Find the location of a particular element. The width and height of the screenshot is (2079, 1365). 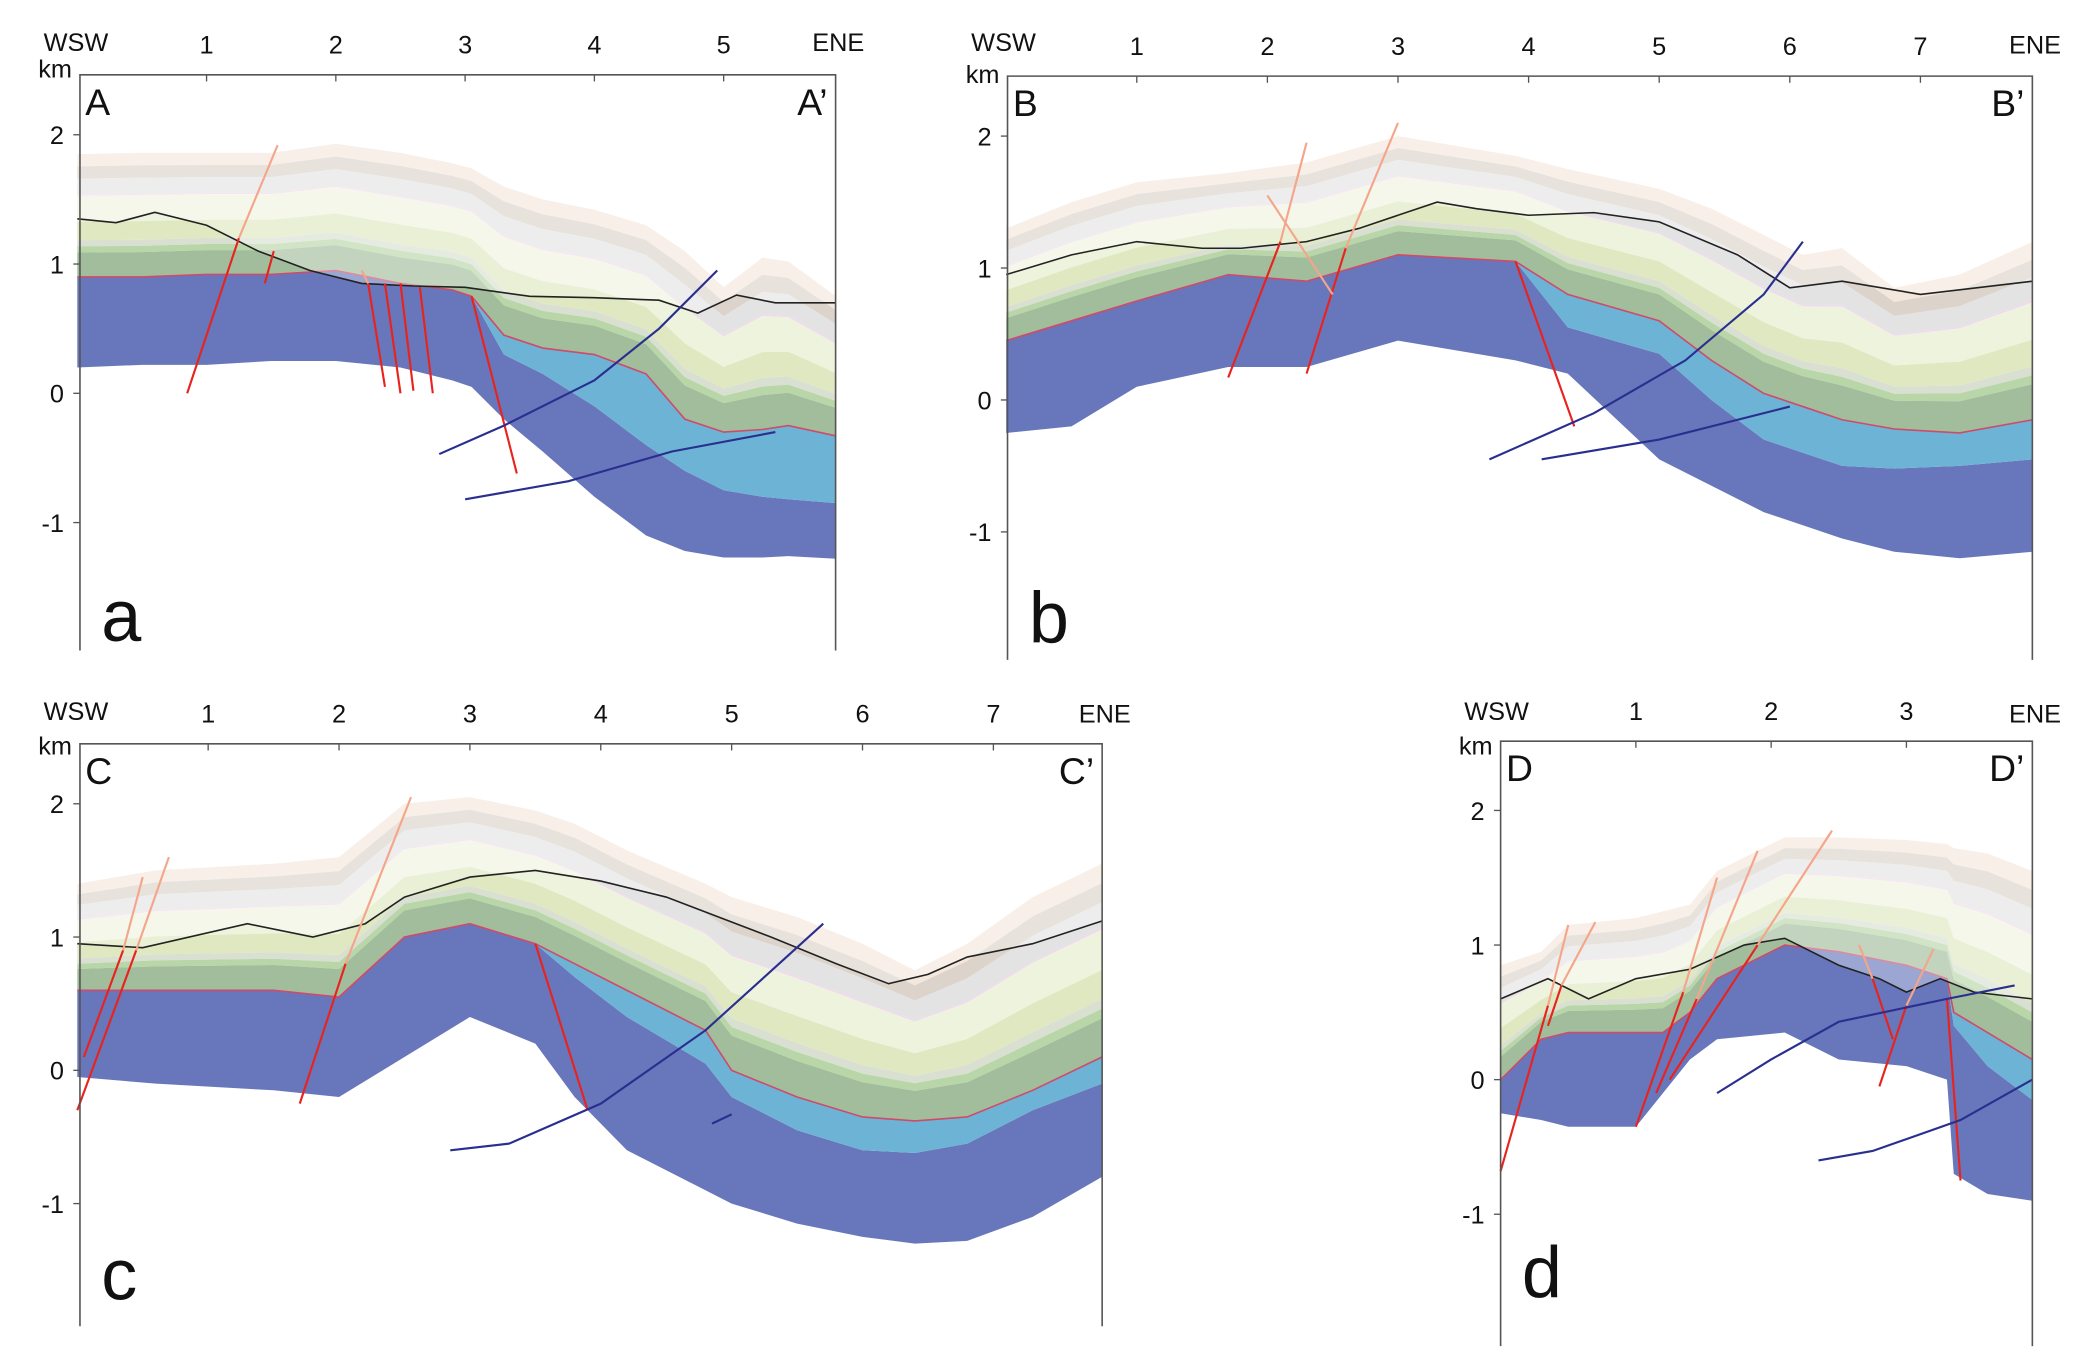

west-direction-label: WSW is located at coordinates (76, 712).